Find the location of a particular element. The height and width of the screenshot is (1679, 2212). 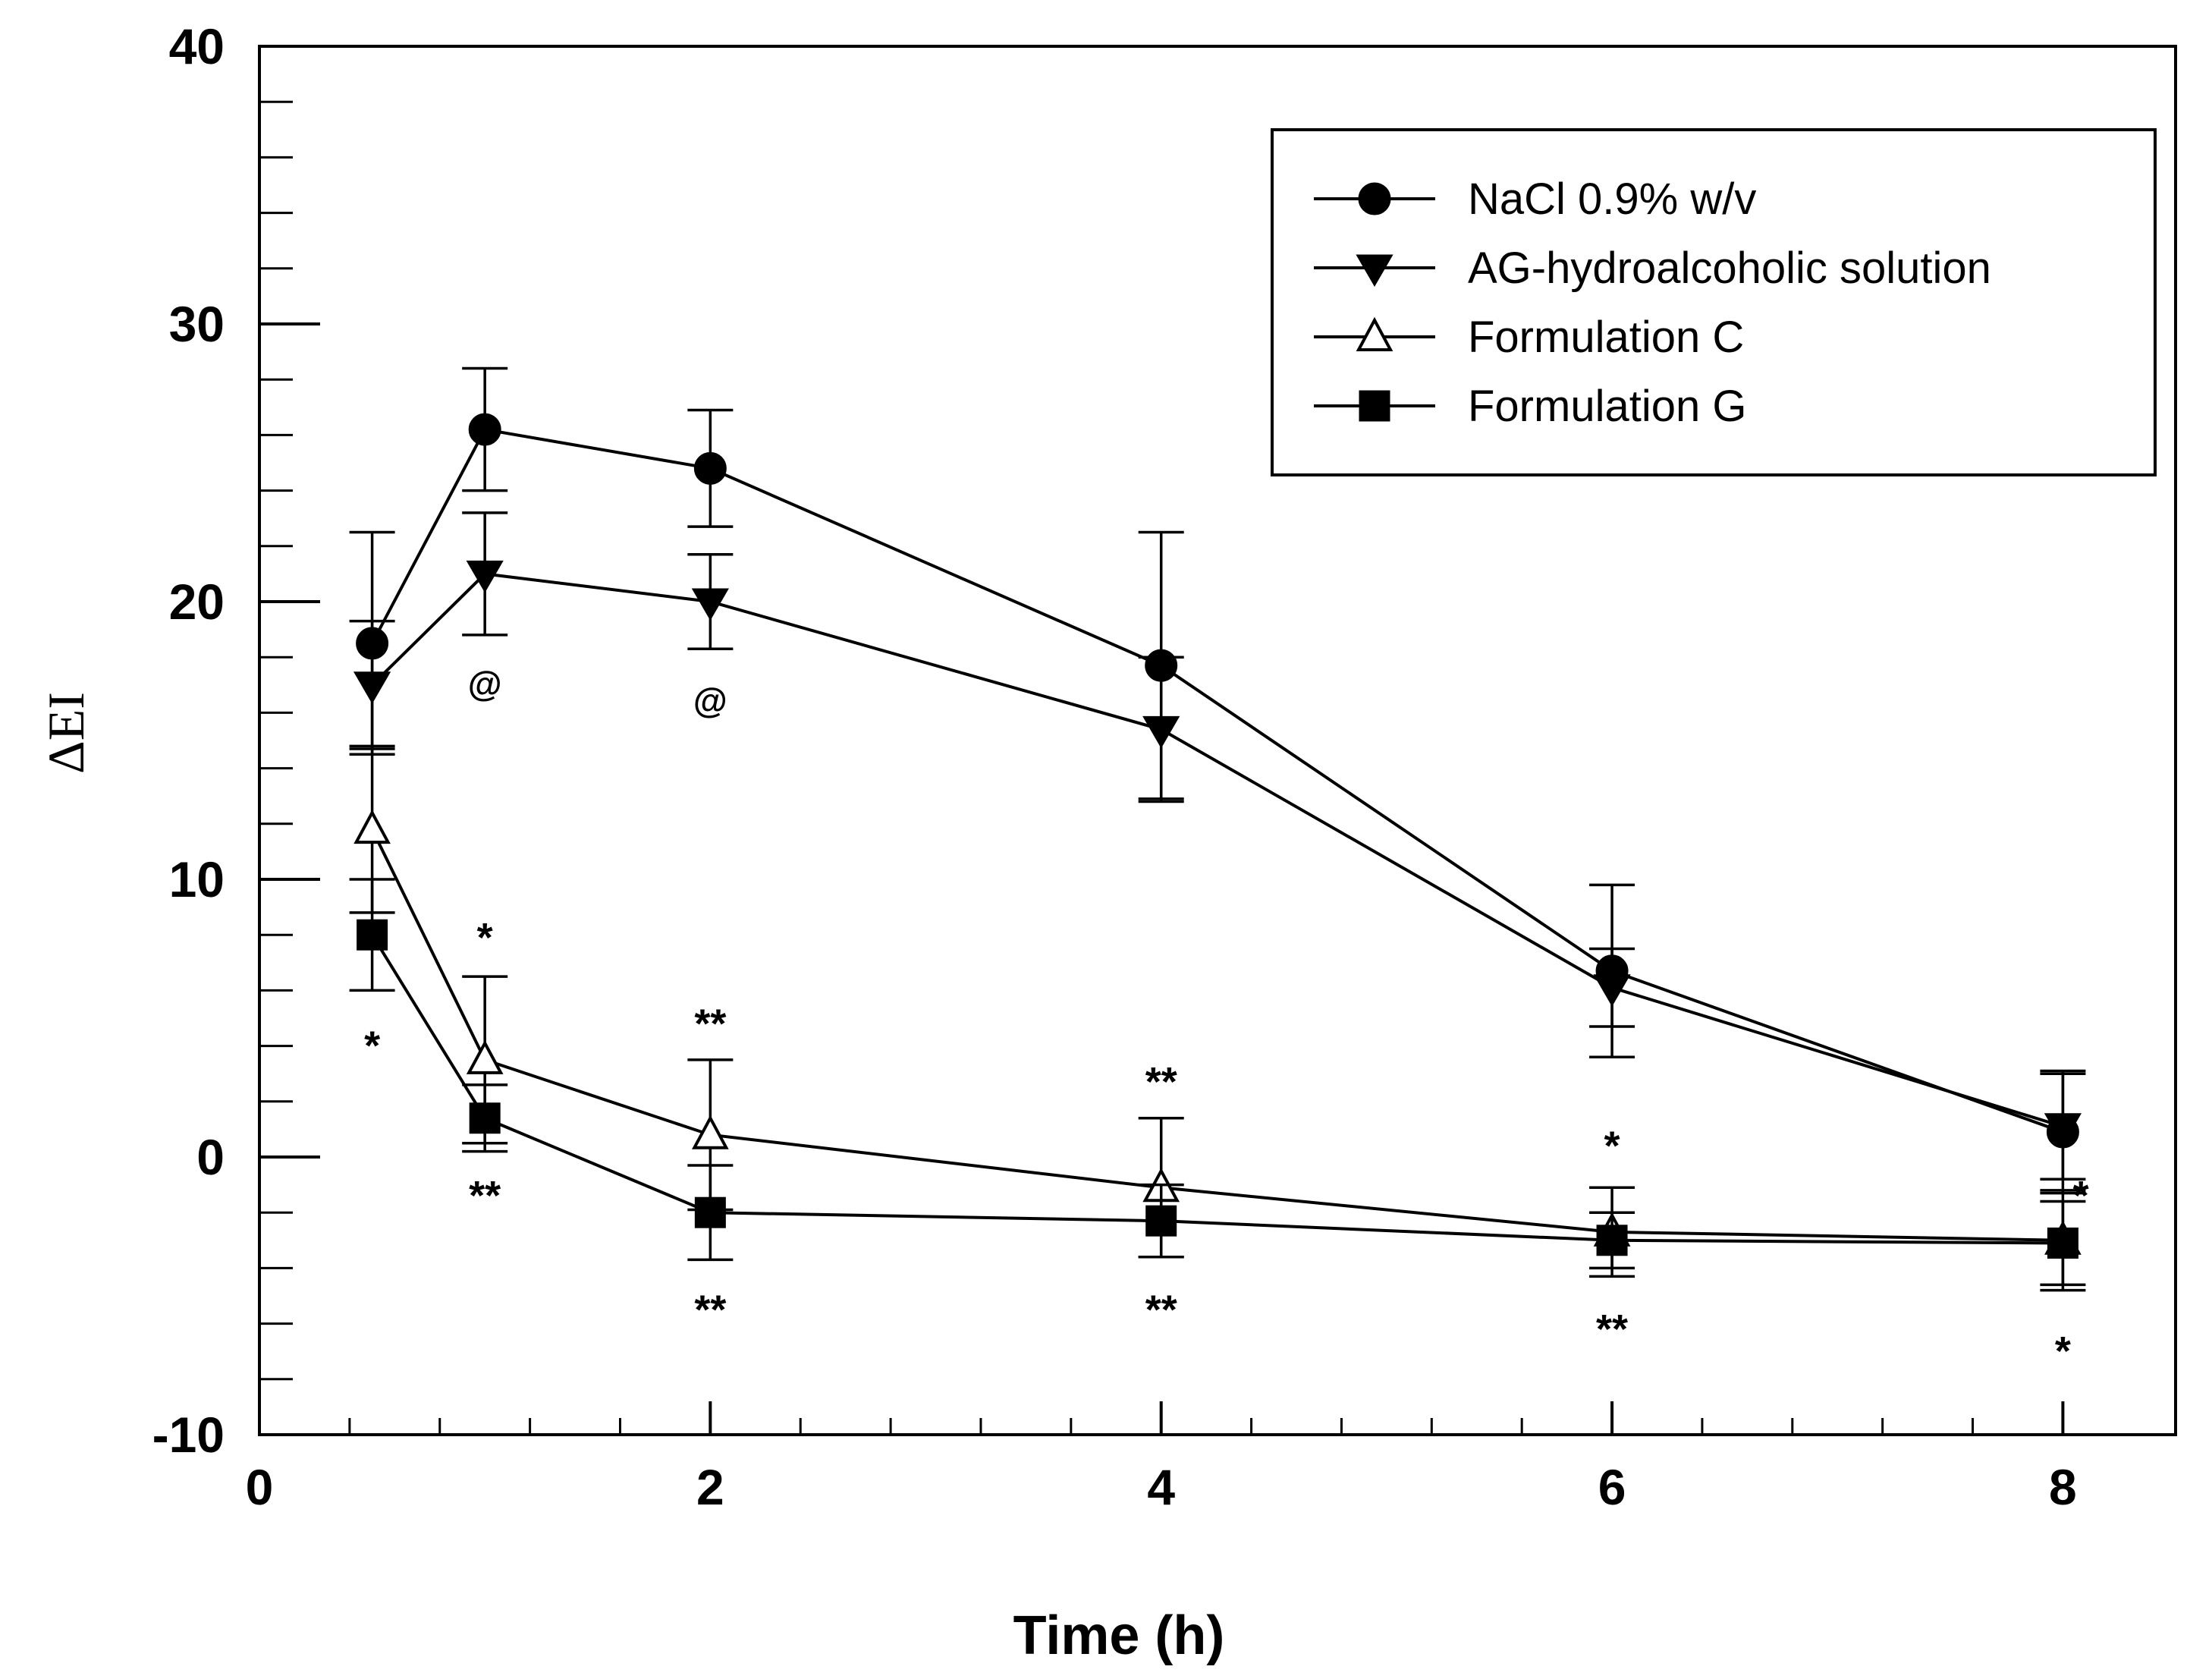

legend-entry: Formulation G is located at coordinates (1530, 407).